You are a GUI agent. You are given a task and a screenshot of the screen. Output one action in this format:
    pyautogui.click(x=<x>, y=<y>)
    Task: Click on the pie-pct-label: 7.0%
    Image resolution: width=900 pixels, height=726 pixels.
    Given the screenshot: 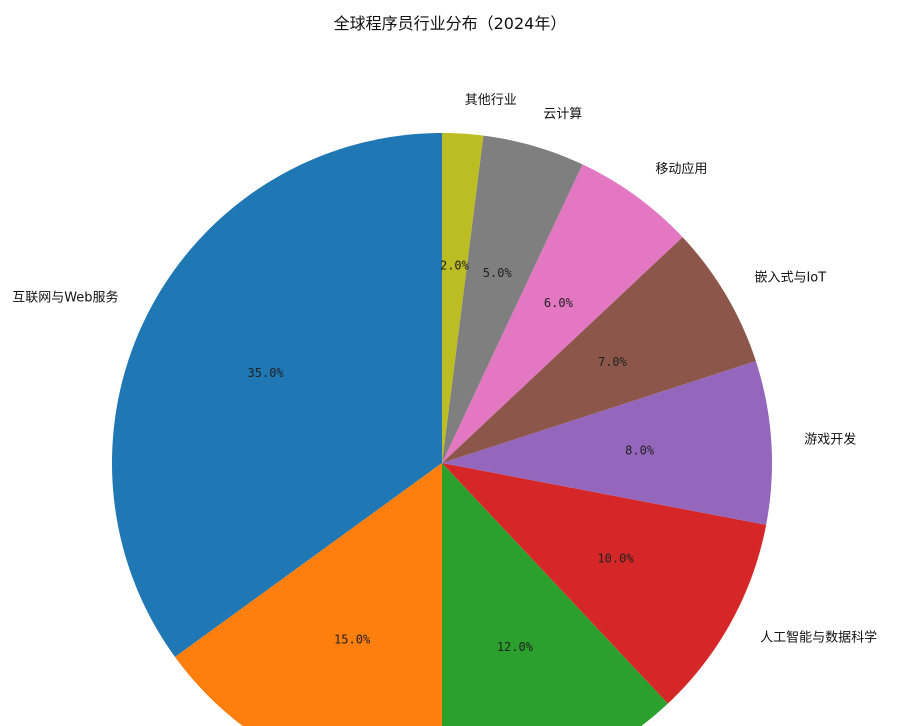 What is the action you would take?
    pyautogui.click(x=613, y=362)
    